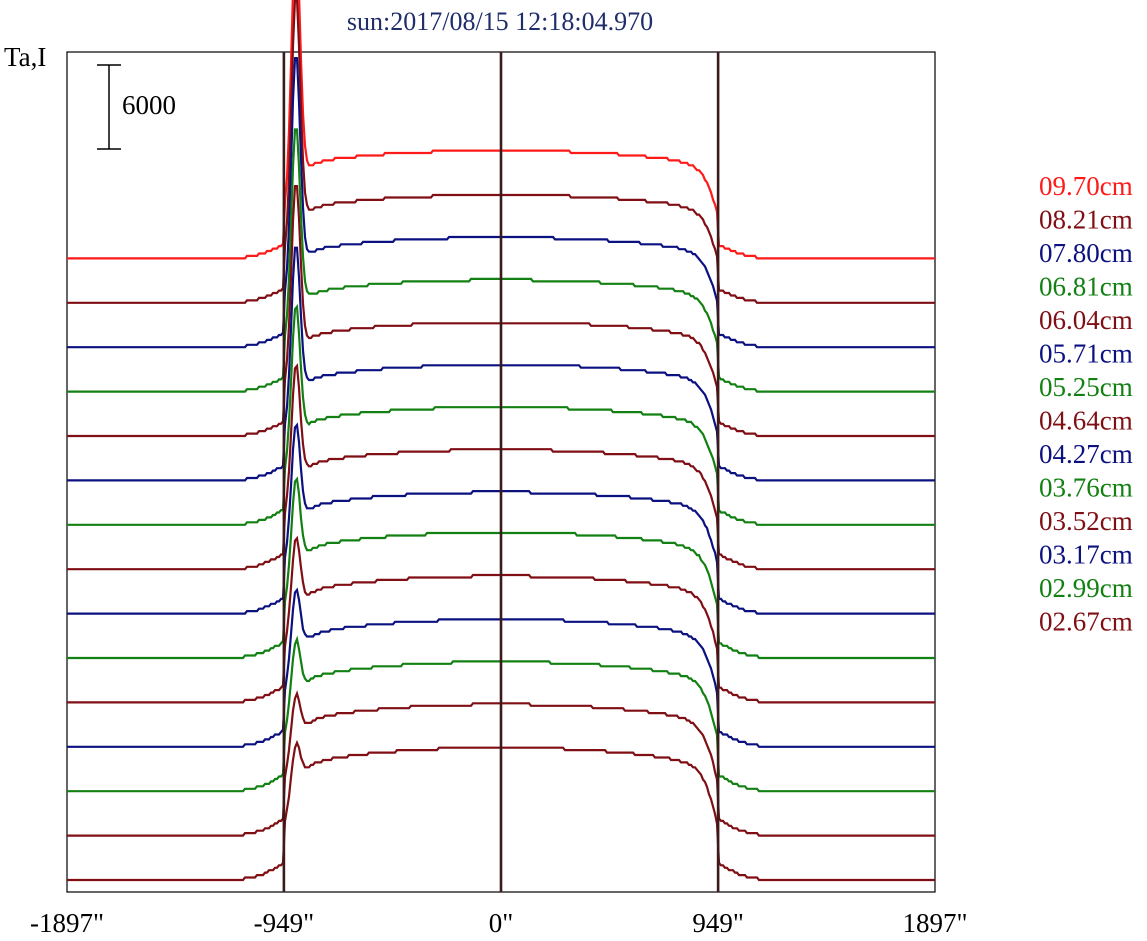 Image resolution: width=1147 pixels, height=941 pixels. Describe the element at coordinates (1086, 521) in the screenshot. I see `legend-entry: 03.52cm` at that location.